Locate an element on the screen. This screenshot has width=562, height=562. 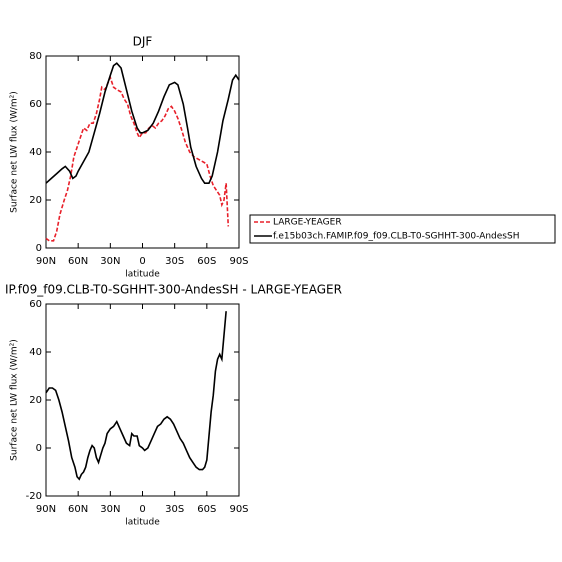
legend-box is located at coordinates (402, 229).